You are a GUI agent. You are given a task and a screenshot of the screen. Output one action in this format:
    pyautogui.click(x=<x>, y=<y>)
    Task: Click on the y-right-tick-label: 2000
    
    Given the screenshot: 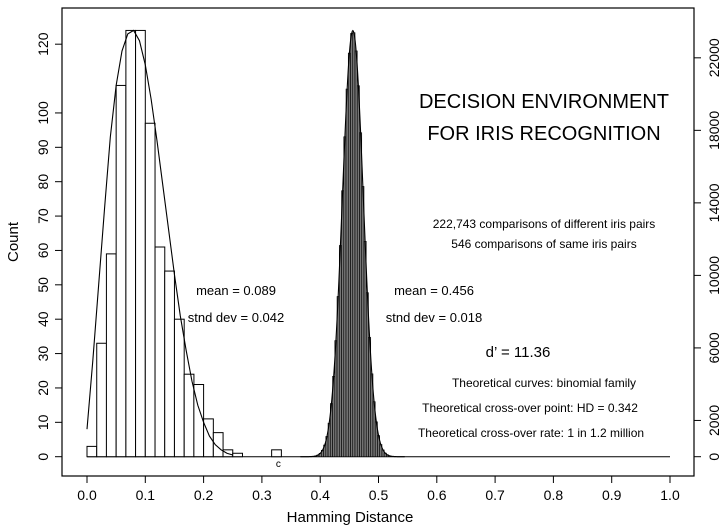 What is the action you would take?
    pyautogui.click(x=714, y=420)
    